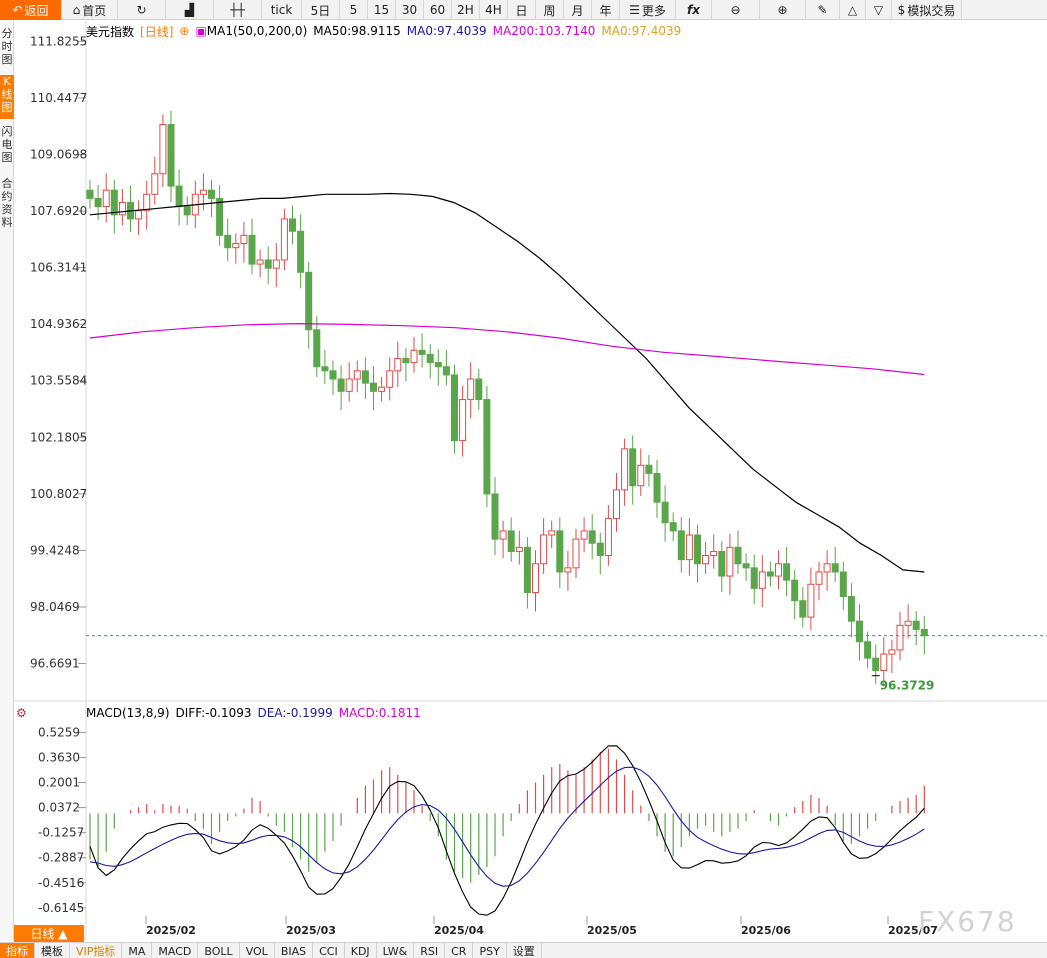  Describe the element at coordinates (321, 10) in the screenshot. I see `period-5day: 5日` at that location.